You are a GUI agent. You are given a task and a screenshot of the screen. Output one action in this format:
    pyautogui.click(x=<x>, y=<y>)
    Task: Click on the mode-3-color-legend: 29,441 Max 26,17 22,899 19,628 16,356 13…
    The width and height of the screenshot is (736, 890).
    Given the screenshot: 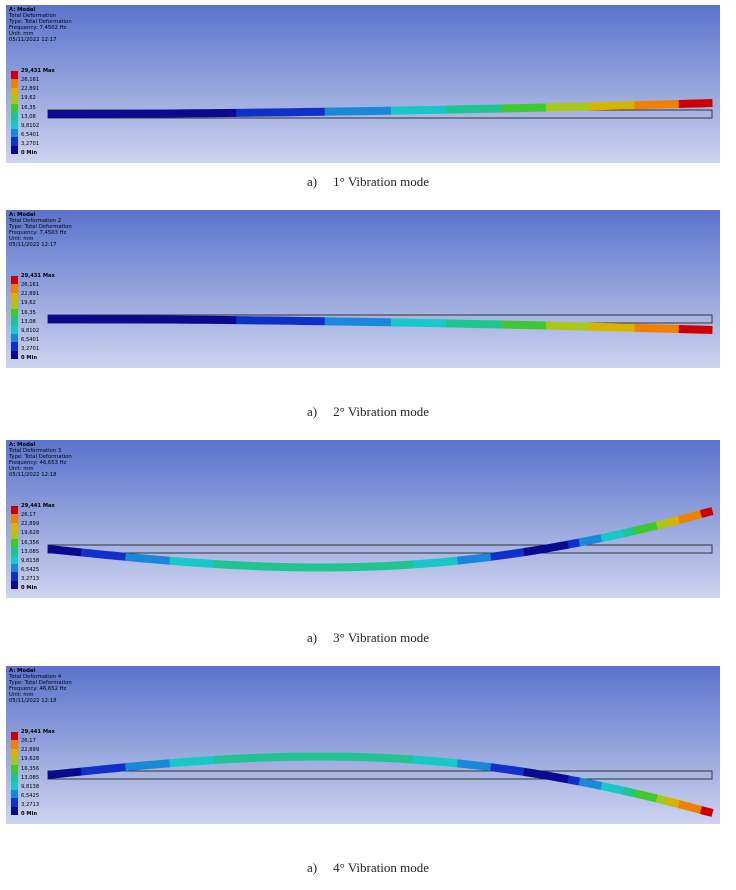 What is the action you would take?
    pyautogui.click(x=41, y=548)
    